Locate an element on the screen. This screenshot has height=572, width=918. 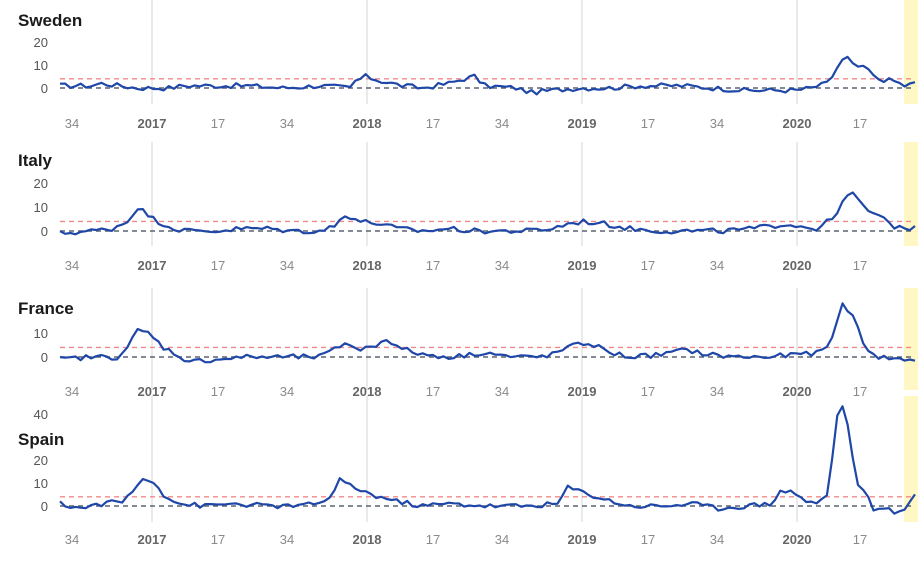
series-line-italy is located at coordinates (487, 213).